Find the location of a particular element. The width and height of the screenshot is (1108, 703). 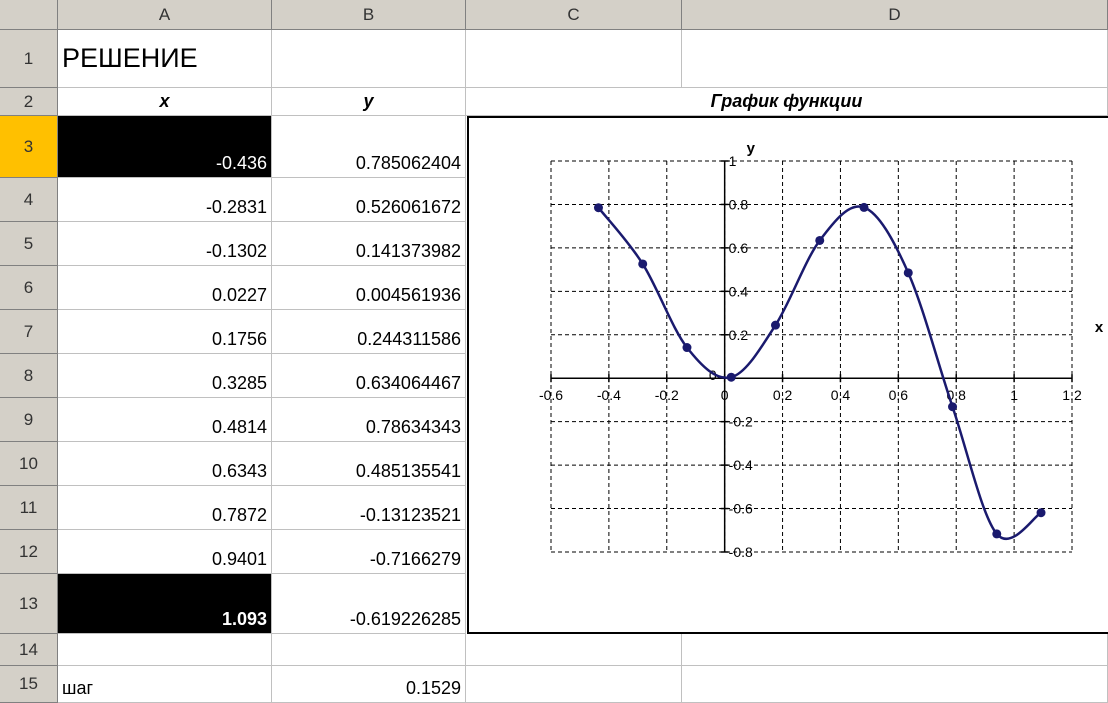

cell-b7: 0.244311586 is located at coordinates (369, 332).